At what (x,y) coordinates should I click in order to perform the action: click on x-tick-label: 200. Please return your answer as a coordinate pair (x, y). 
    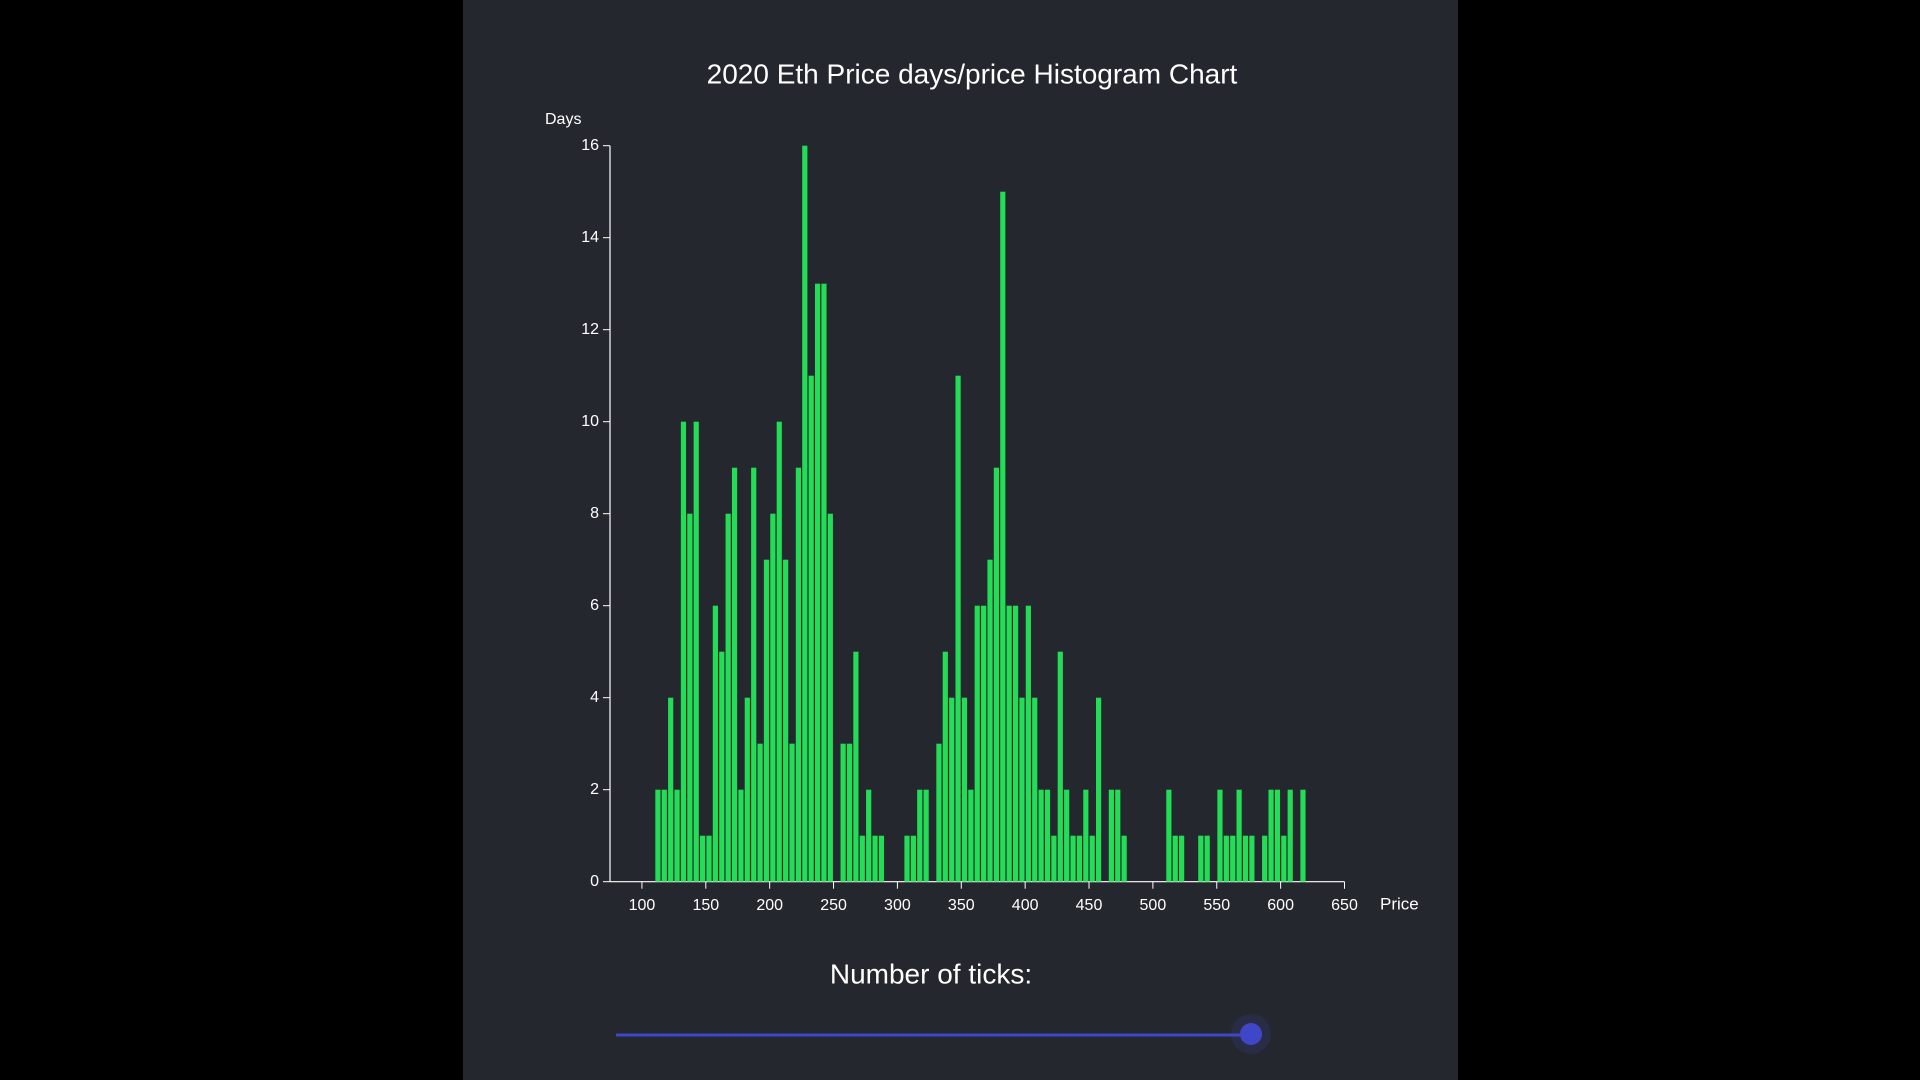
    Looking at the image, I should click on (769, 905).